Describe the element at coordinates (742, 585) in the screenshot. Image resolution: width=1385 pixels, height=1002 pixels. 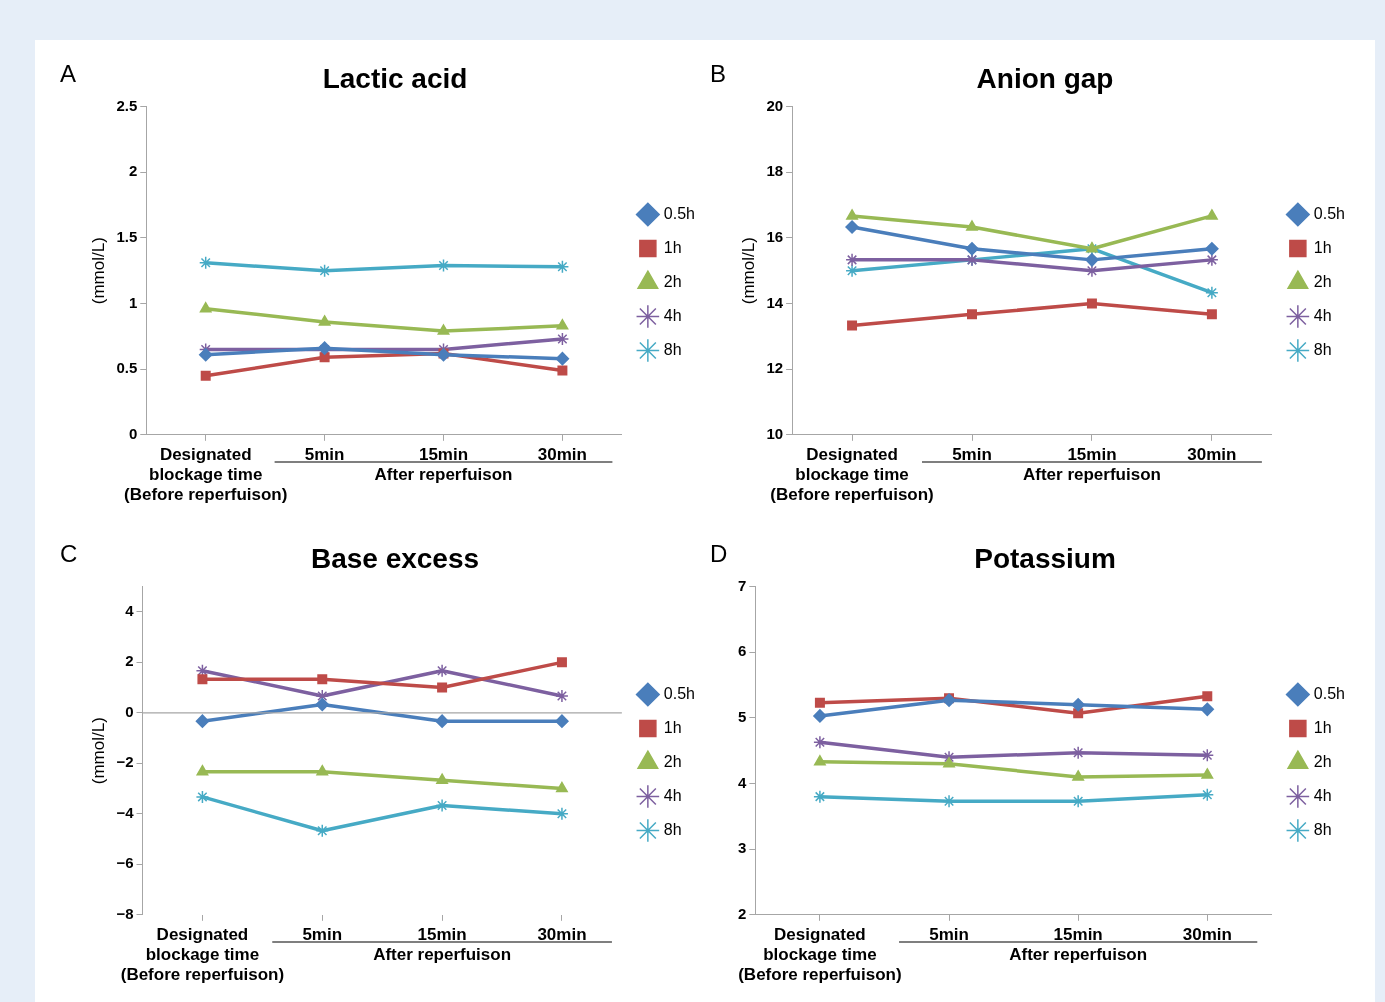
I see `y-tick-label: 7` at that location.